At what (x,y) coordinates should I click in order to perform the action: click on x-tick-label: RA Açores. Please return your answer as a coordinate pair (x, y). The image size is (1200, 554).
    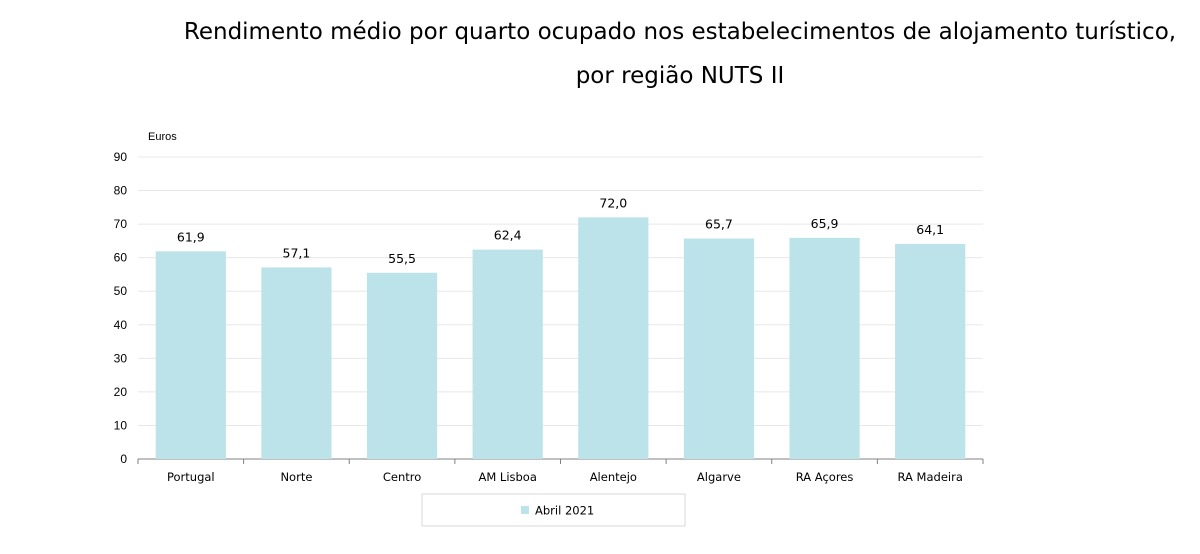
    Looking at the image, I should click on (825, 477).